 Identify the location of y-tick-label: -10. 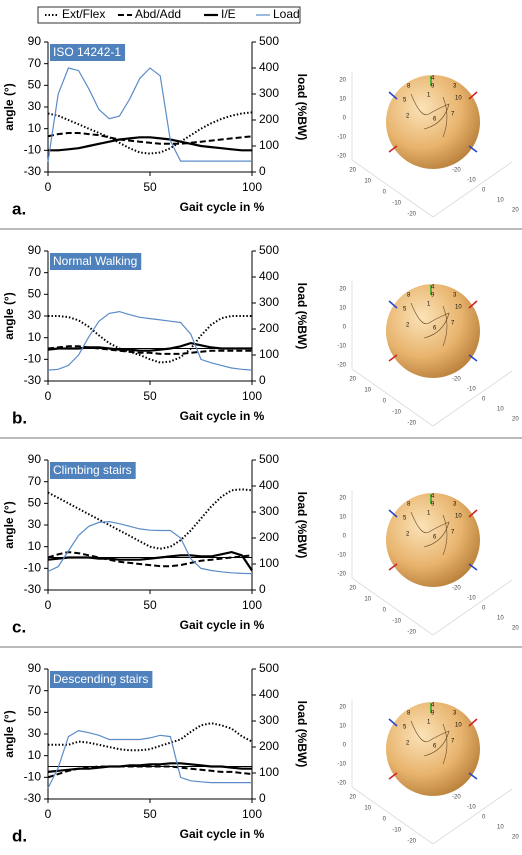
(33, 777).